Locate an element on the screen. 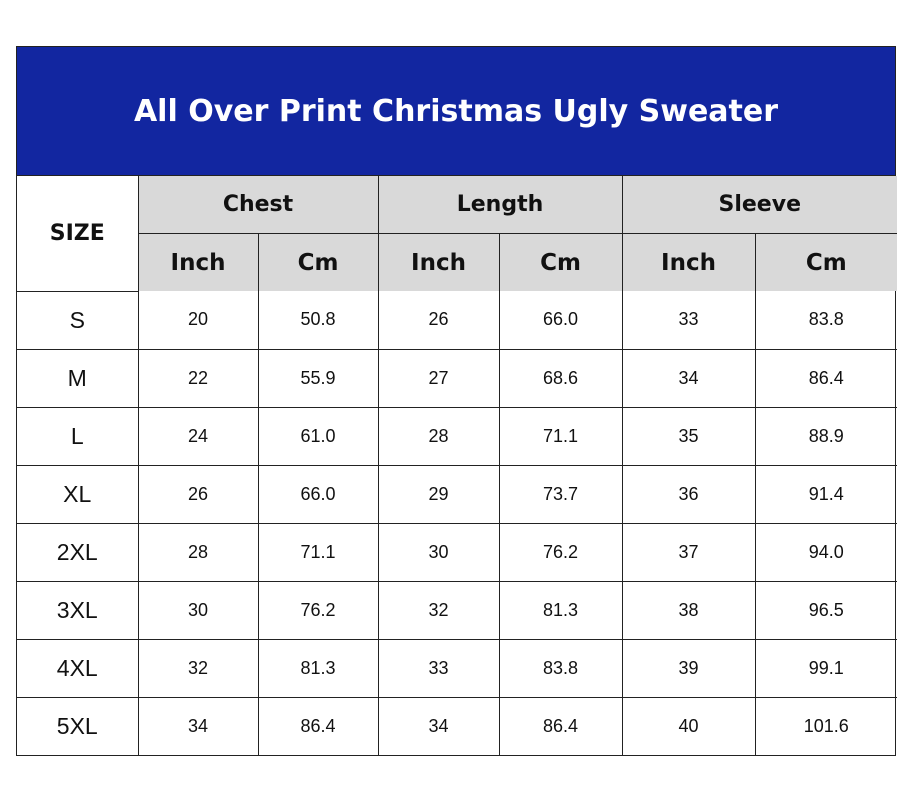 This screenshot has height=805, width=913. table-row: 3XL 30 76.2 32 81.3 38 96.5 is located at coordinates (457, 610).